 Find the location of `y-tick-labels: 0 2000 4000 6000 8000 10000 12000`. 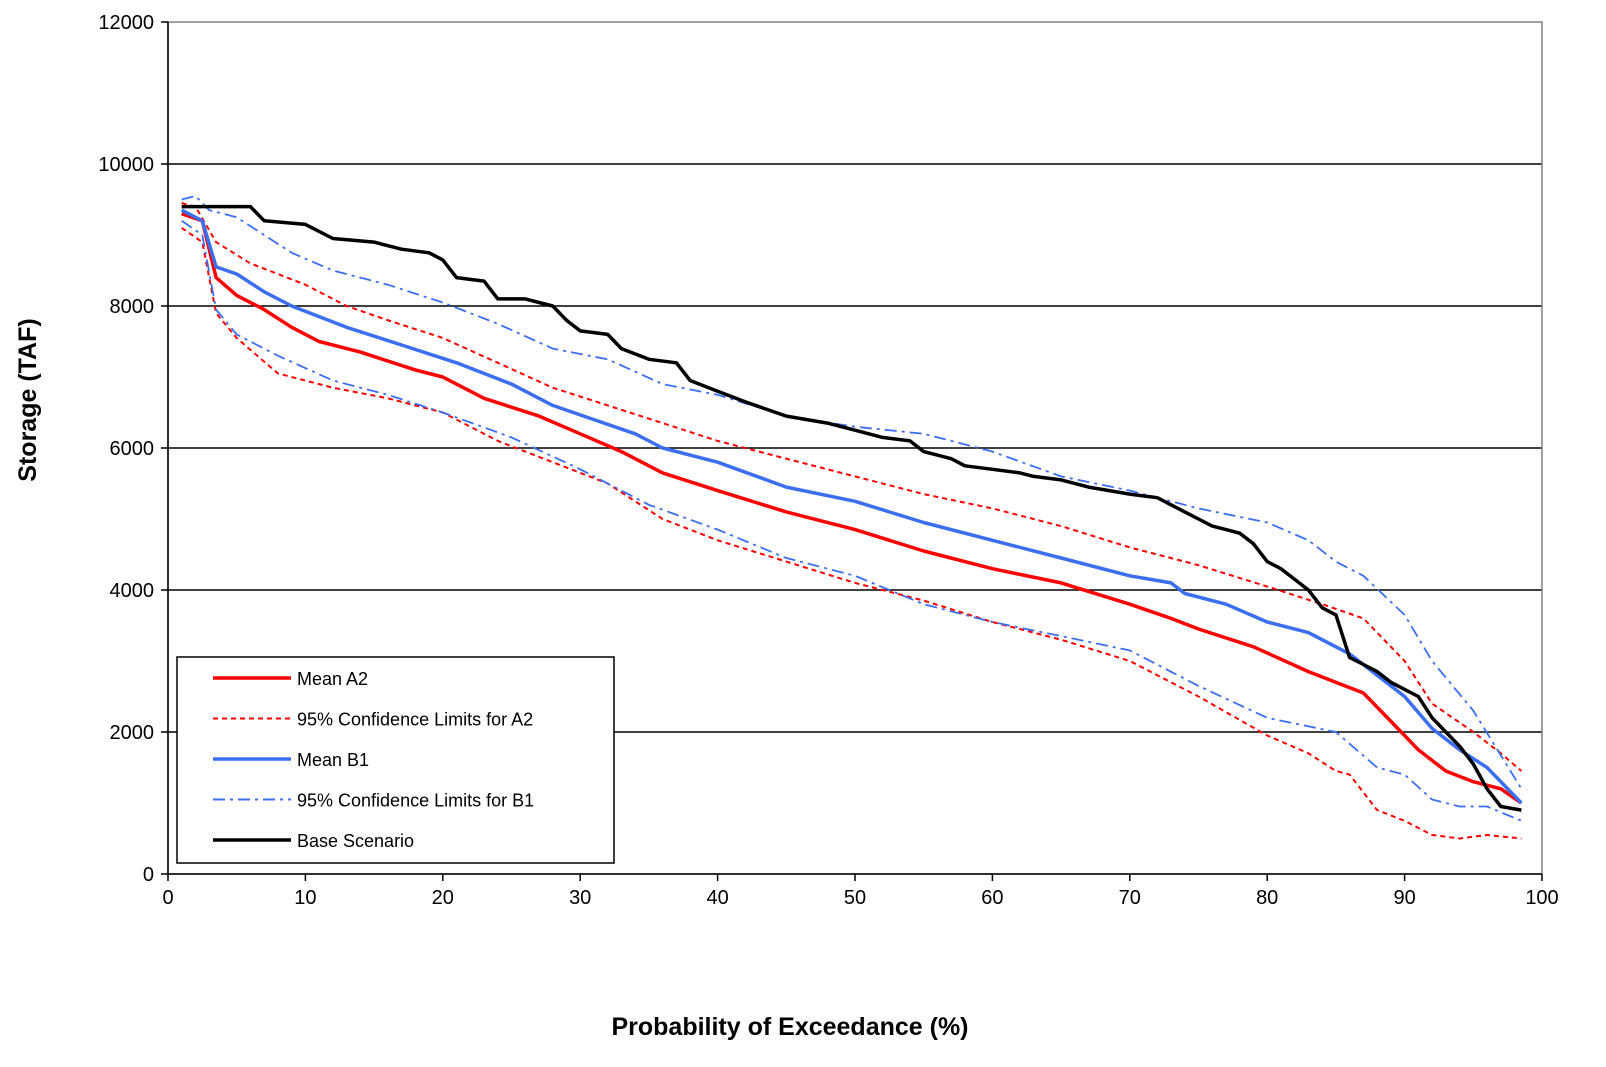

y-tick-labels: 0 2000 4000 6000 8000 10000 12000 is located at coordinates (126, 449).